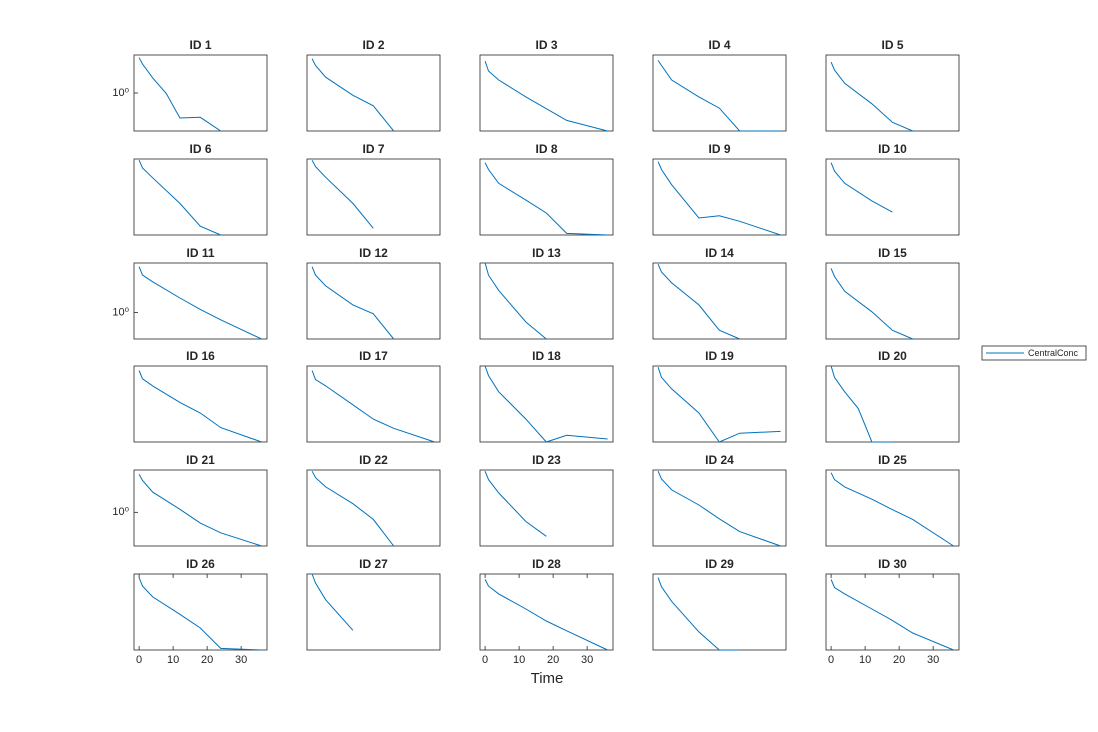  Describe the element at coordinates (373, 149) in the screenshot. I see `panel-title: ID 7` at that location.